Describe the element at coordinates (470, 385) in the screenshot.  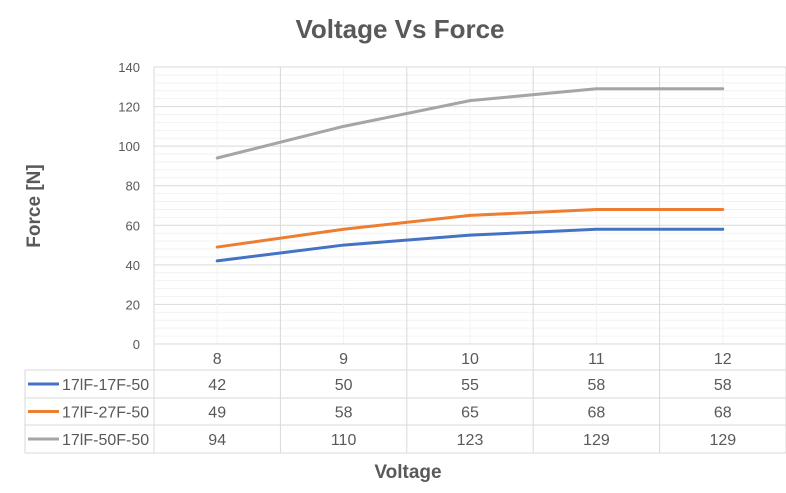
I see `data-table-cell: 55` at that location.